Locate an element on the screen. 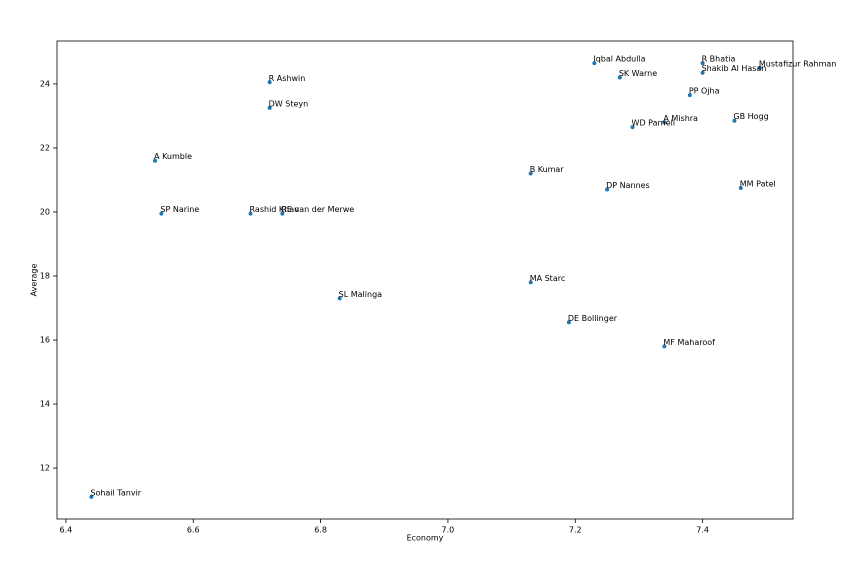 This screenshot has width=860, height=580. y-axis-label: Average is located at coordinates (34, 280).